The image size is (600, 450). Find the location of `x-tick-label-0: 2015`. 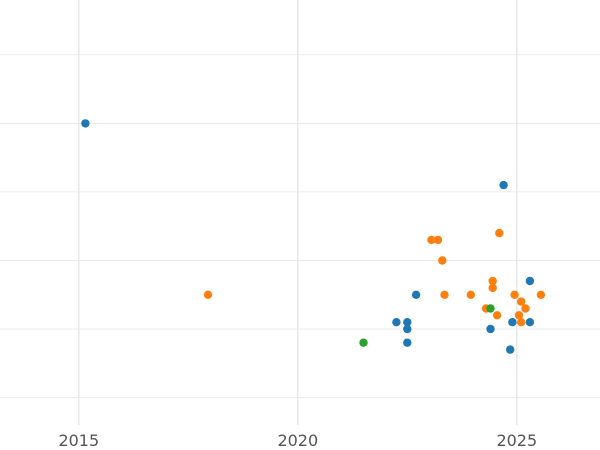

x-tick-label-0: 2015 is located at coordinates (78, 440).